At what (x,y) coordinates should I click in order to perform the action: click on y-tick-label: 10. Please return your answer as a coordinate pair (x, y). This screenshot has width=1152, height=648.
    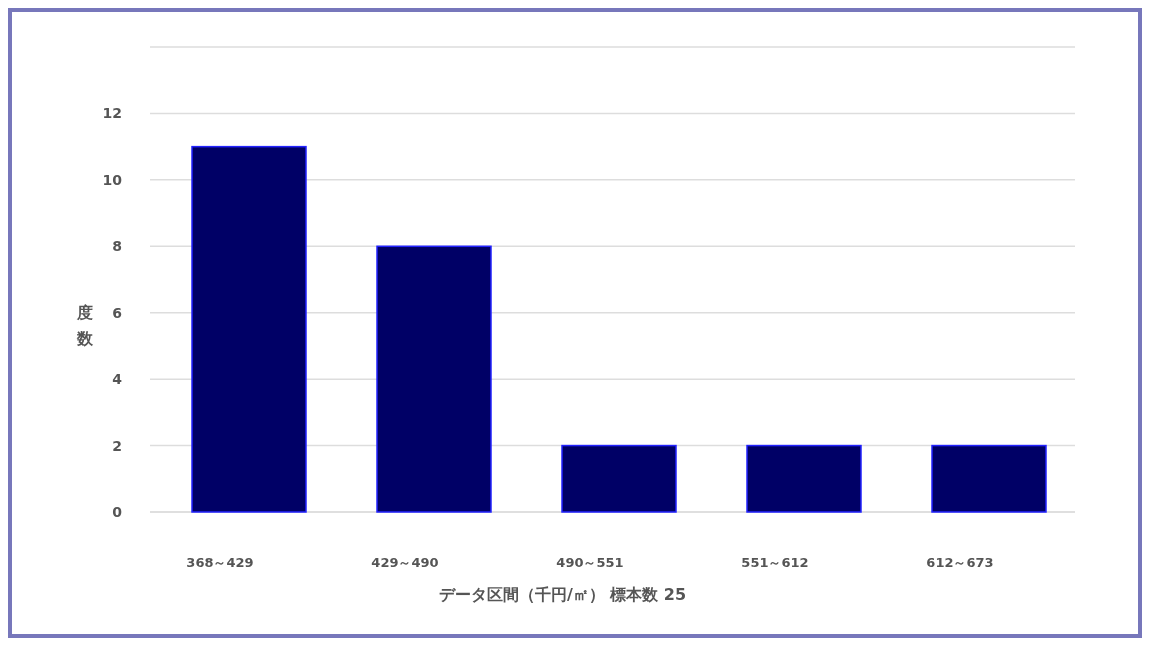
    Looking at the image, I should click on (112, 179).